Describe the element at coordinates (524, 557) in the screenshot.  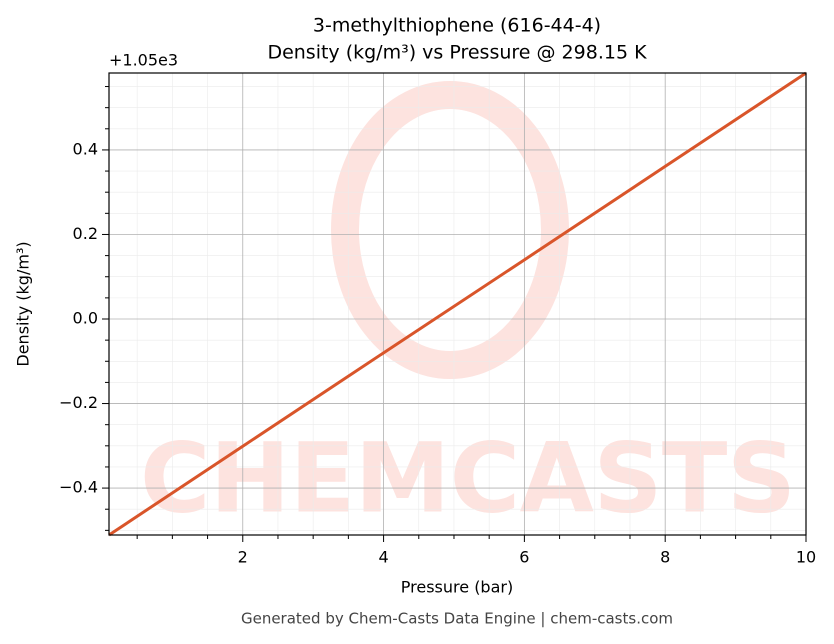
I see `x-tick-label: 6` at that location.